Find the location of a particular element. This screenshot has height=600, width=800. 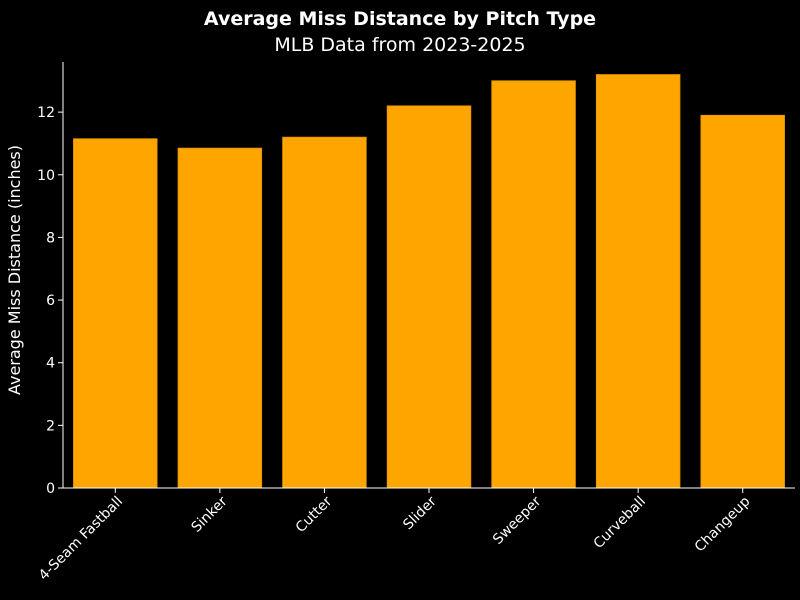

x-tick-label: Curveball is located at coordinates (620, 523).